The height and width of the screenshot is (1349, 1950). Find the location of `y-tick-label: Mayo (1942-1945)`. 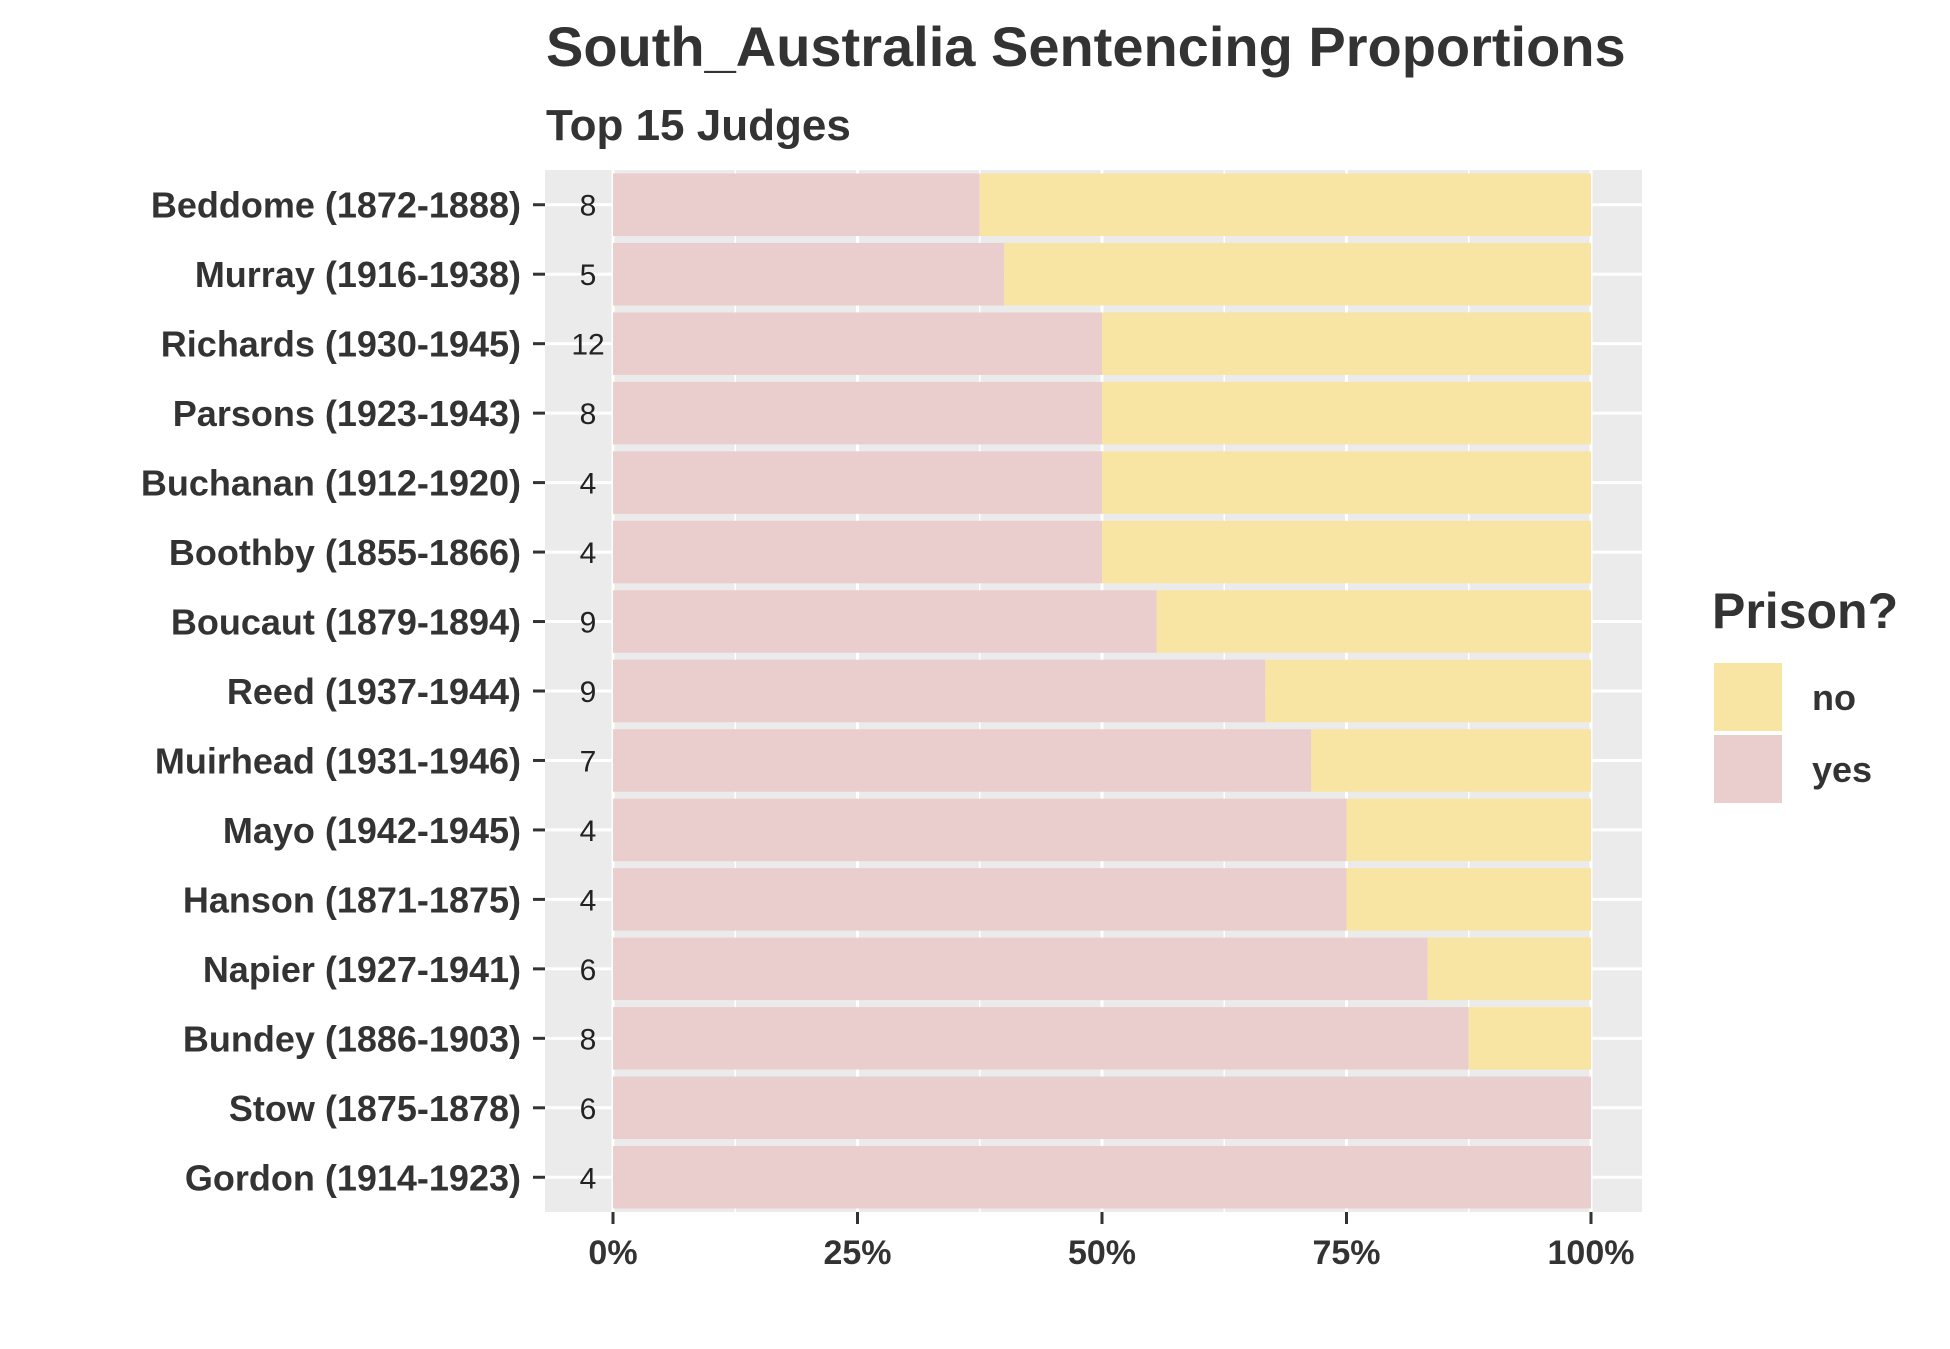

y-tick-label: Mayo (1942-1945) is located at coordinates (372, 830).